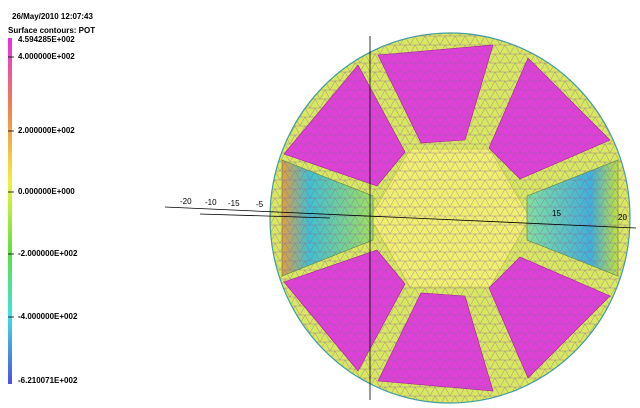 The image size is (640, 408). Describe the element at coordinates (46, 130) in the screenshot. I see `legend-label: 2.000000E+002` at that location.